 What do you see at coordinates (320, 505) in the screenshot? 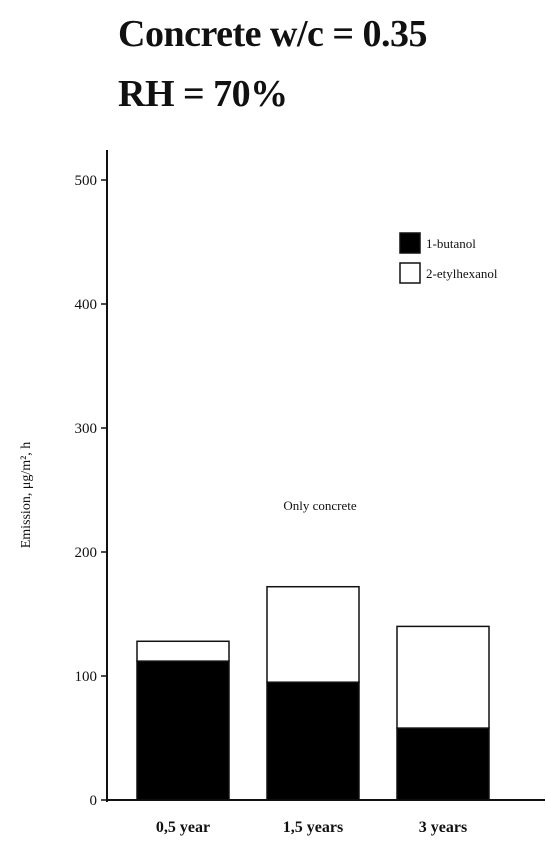
I see `annotation-only-concrete: Only concrete` at bounding box center [320, 505].